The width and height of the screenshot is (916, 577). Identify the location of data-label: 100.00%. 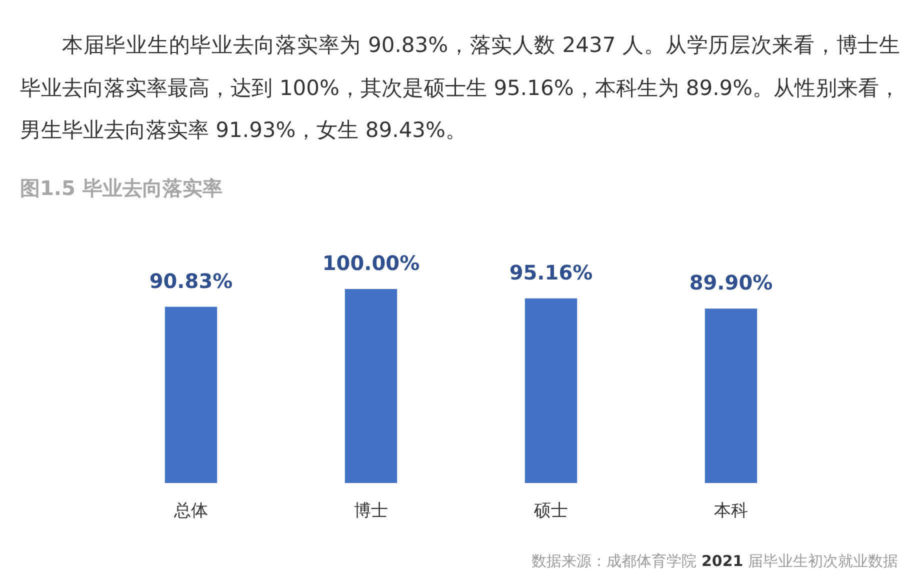
(371, 263).